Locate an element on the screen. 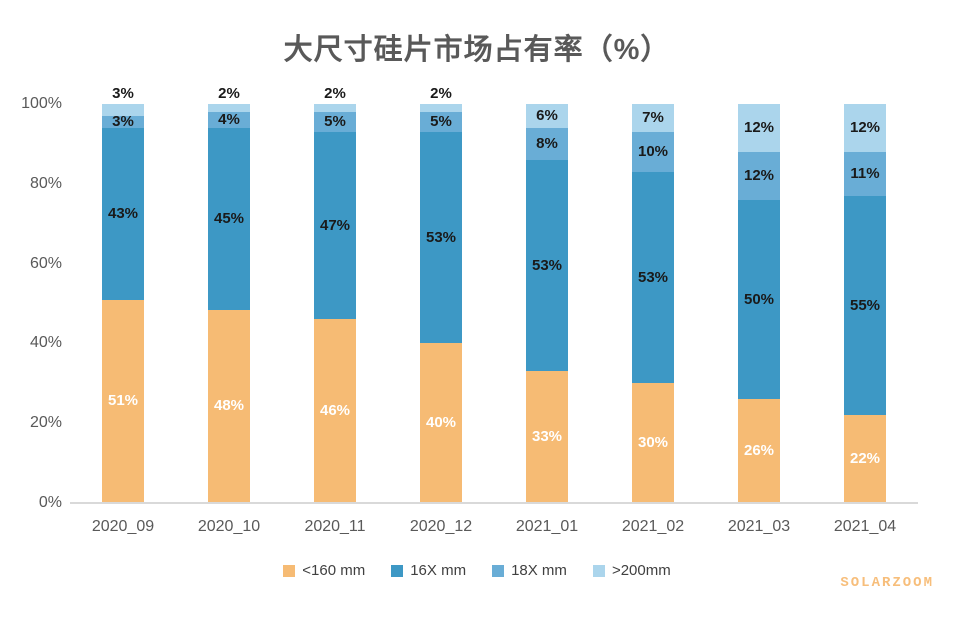 The image size is (954, 619). x-axis-line is located at coordinates (494, 503).